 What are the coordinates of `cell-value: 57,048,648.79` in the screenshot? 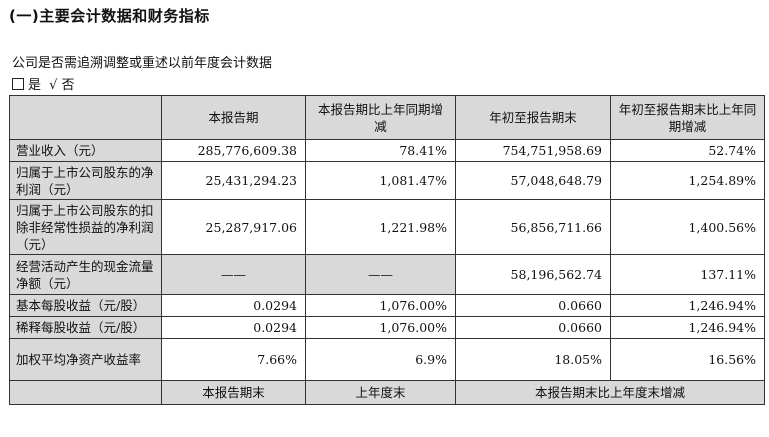 It's located at (533, 180).